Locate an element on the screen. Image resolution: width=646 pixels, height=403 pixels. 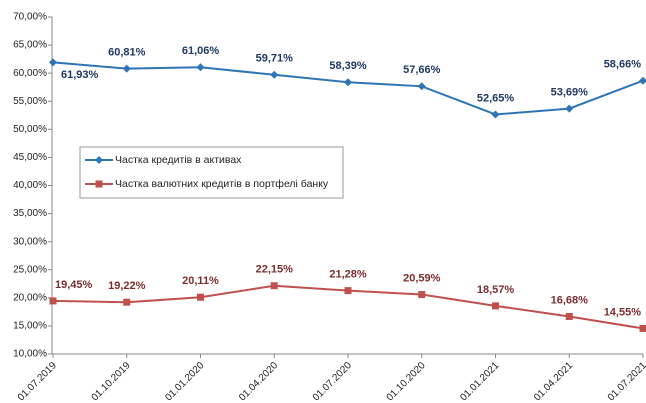
x-tick-label: 01.01.2020 is located at coordinates (184, 381).